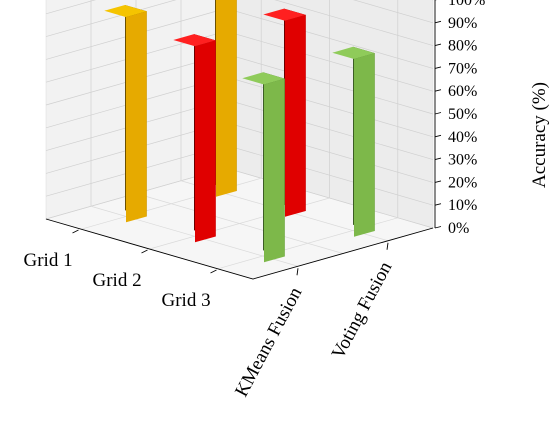 Image resolution: width=550 pixels, height=436 pixels. I want to click on z-tick-label: 40%, so click(462, 137).